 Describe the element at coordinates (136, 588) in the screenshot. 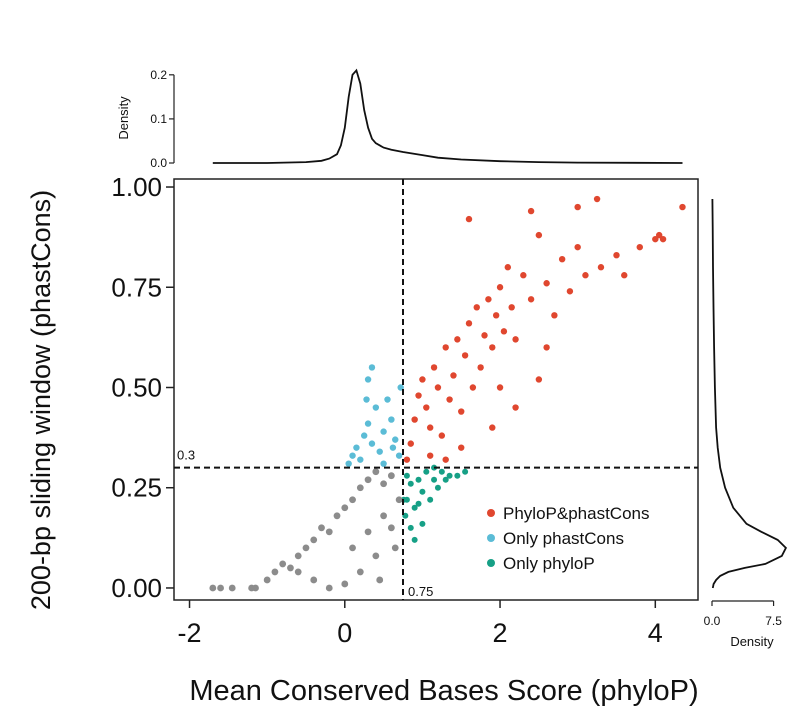

I see `y-tick-label: 0.00` at that location.